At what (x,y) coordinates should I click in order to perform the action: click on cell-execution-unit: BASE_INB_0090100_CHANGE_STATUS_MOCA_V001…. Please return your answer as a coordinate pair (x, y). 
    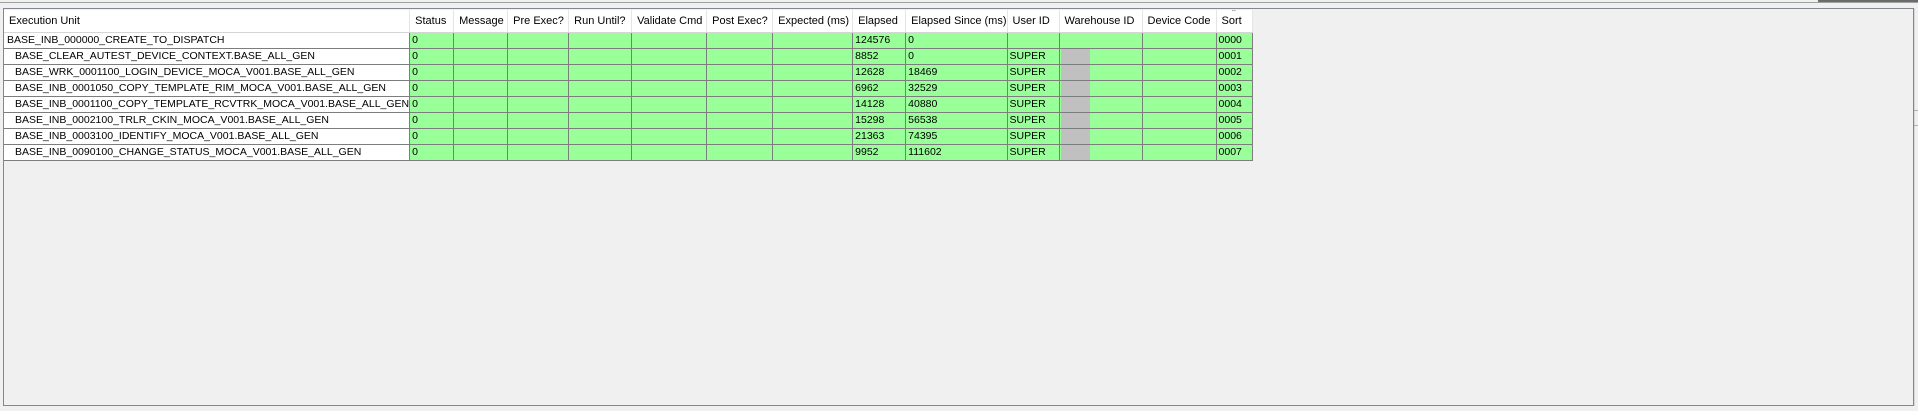
    Looking at the image, I should click on (207, 152).